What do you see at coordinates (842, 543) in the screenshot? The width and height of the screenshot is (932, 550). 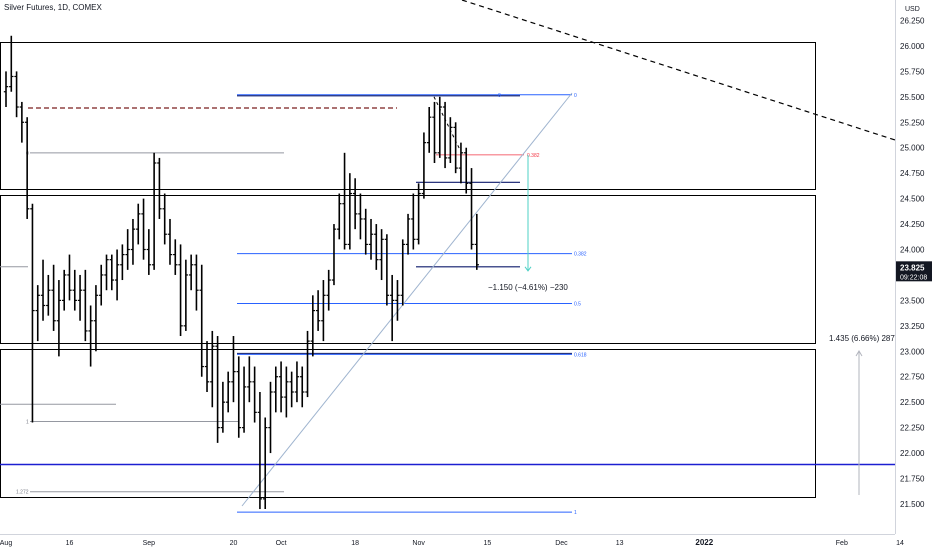 I see `x-tick-label: Feb` at bounding box center [842, 543].